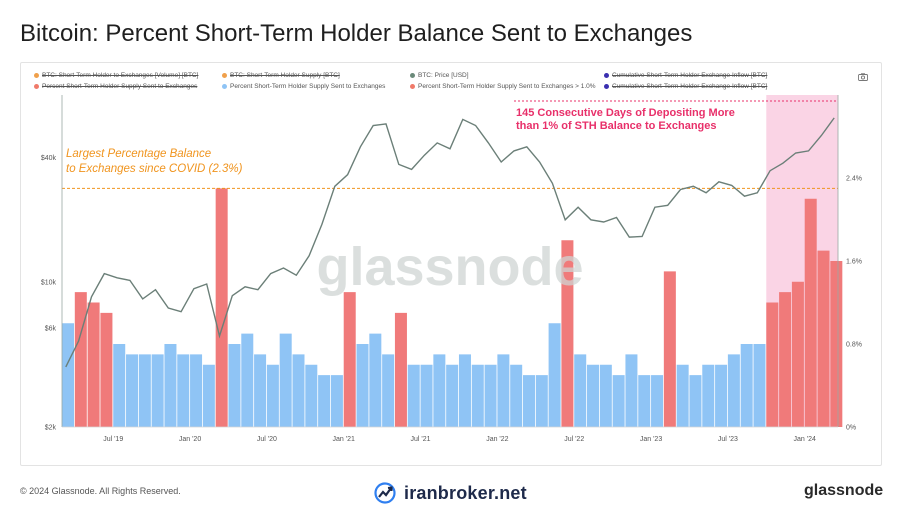  I want to click on watermark: glassnode, so click(449, 267).